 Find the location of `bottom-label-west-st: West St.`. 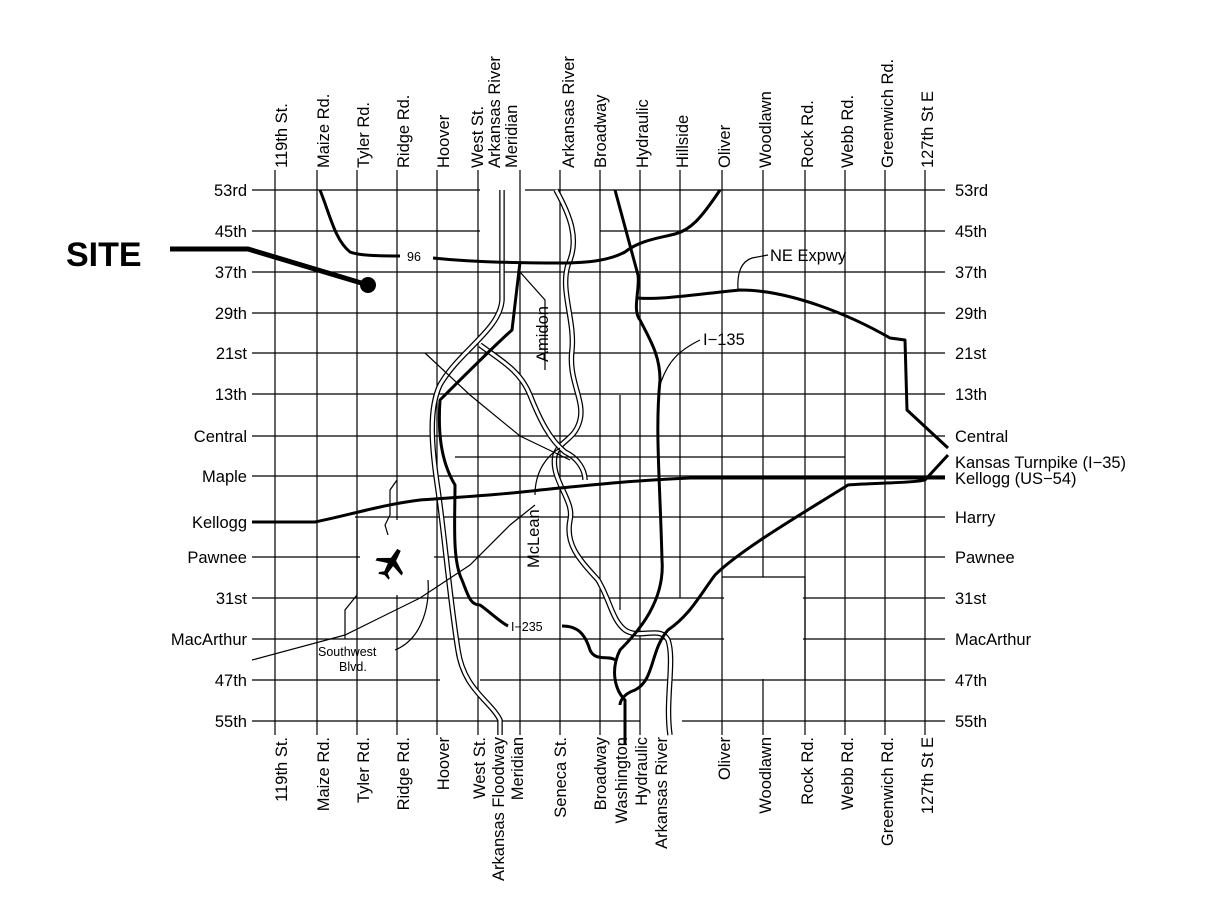

bottom-label-west-st: West St. is located at coordinates (480, 768).